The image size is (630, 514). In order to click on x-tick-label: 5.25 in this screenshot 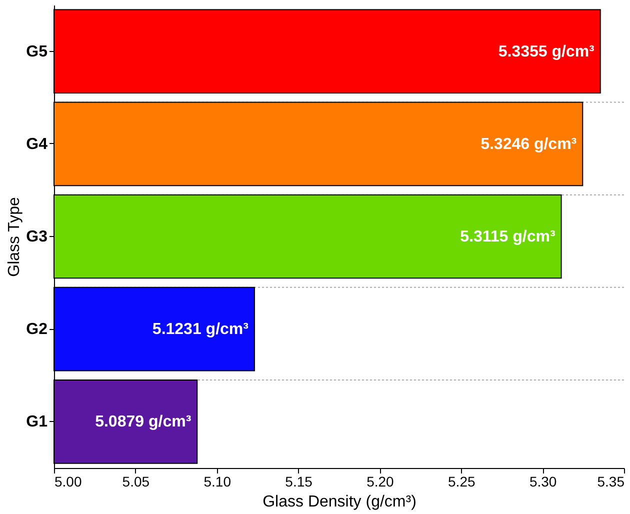, I will do `click(462, 482)`.